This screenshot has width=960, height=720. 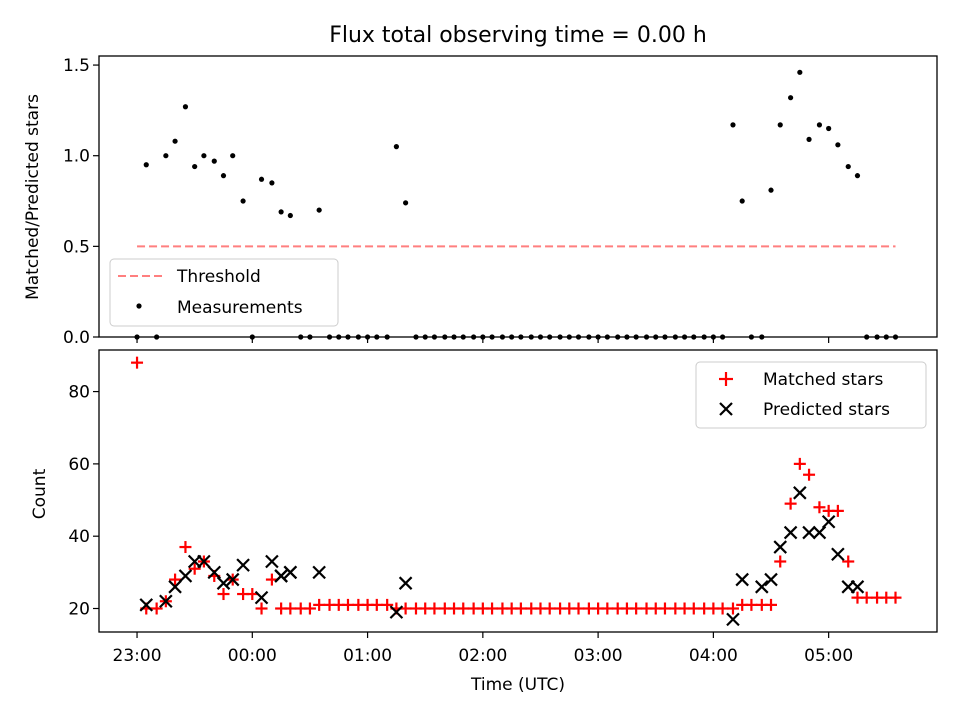 What do you see at coordinates (826, 410) in the screenshot?
I see `predicted-stars-legend-label: Predicted stars` at bounding box center [826, 410].